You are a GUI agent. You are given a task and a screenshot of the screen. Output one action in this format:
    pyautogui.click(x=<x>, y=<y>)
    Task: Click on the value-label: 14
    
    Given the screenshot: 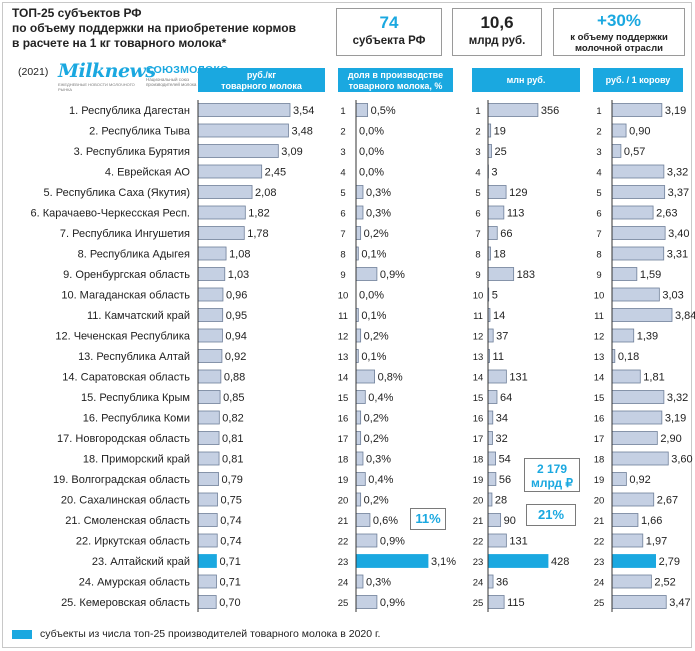 What is the action you would take?
    pyautogui.click(x=499, y=316)
    